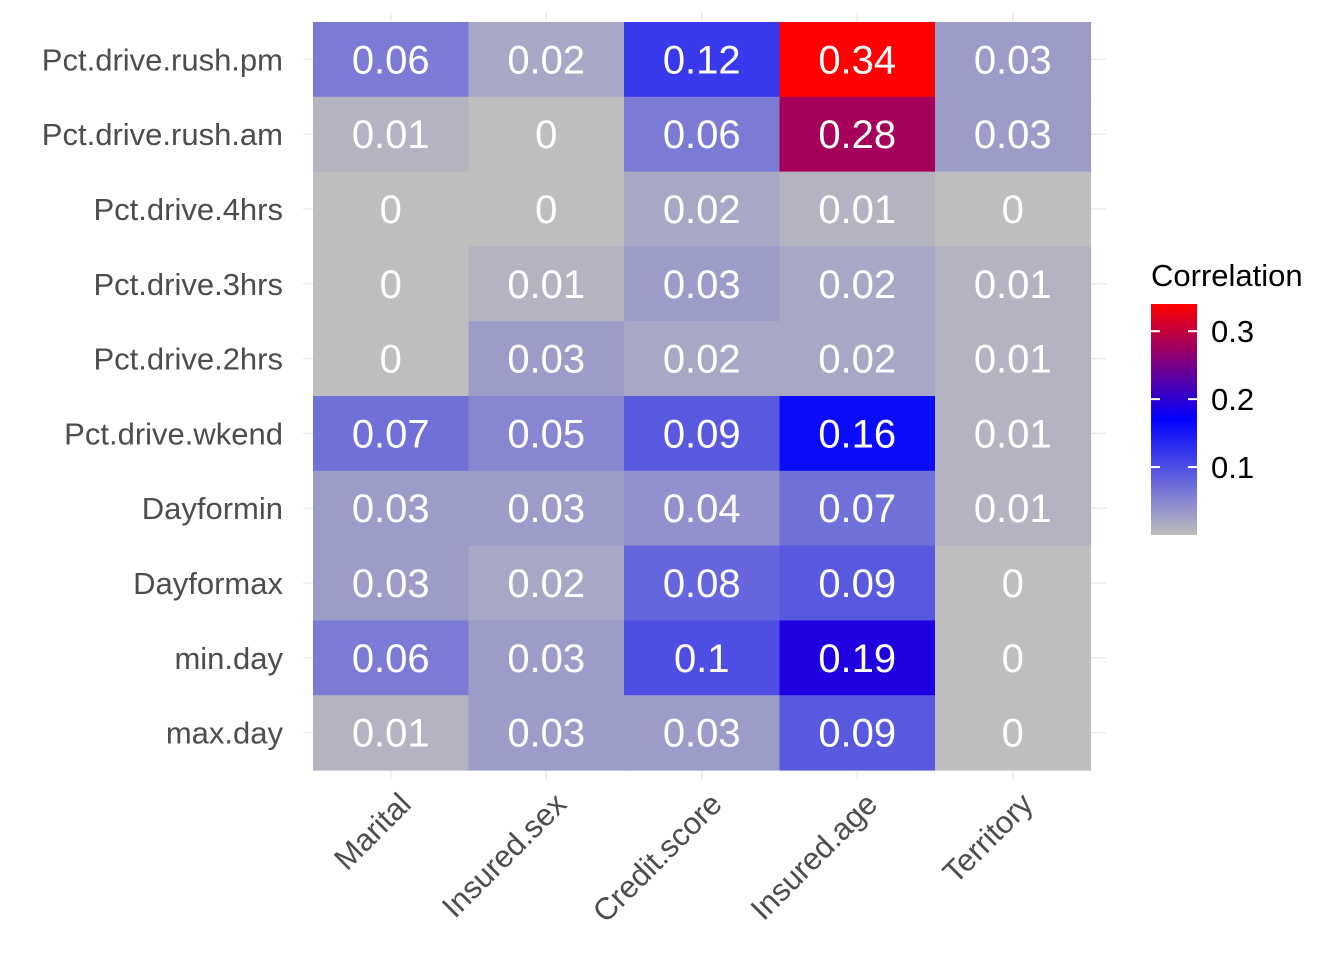  I want to click on cell-value-label: 0.04, so click(702, 509).